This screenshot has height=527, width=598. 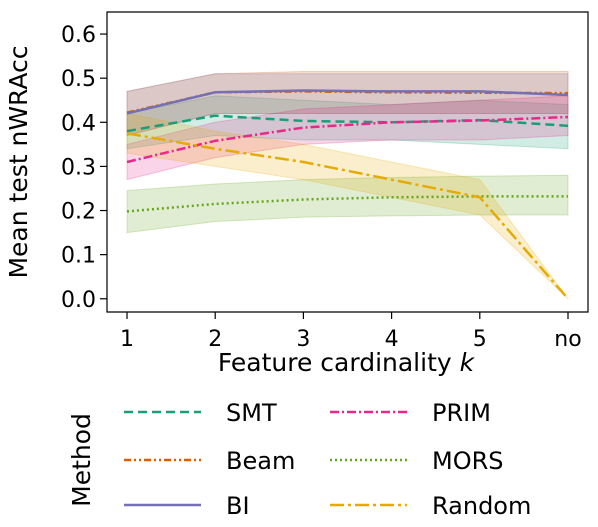 I want to click on y-tick-label: 0.5, so click(x=78, y=79).